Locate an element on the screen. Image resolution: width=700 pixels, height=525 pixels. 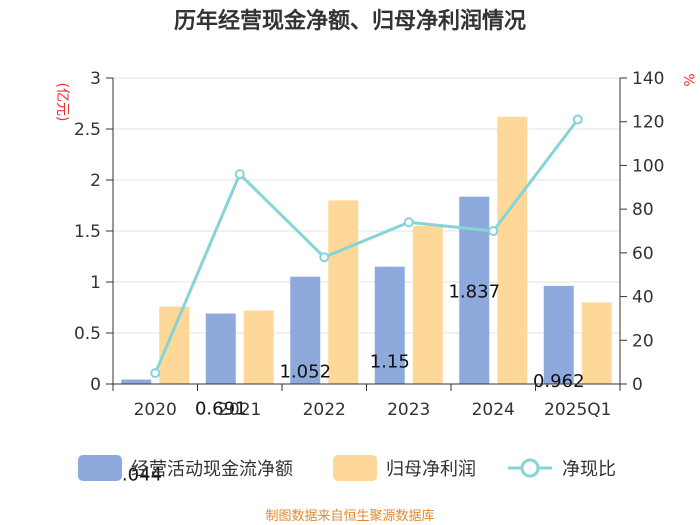
legend-swatch-cashflow is located at coordinates (100, 468).